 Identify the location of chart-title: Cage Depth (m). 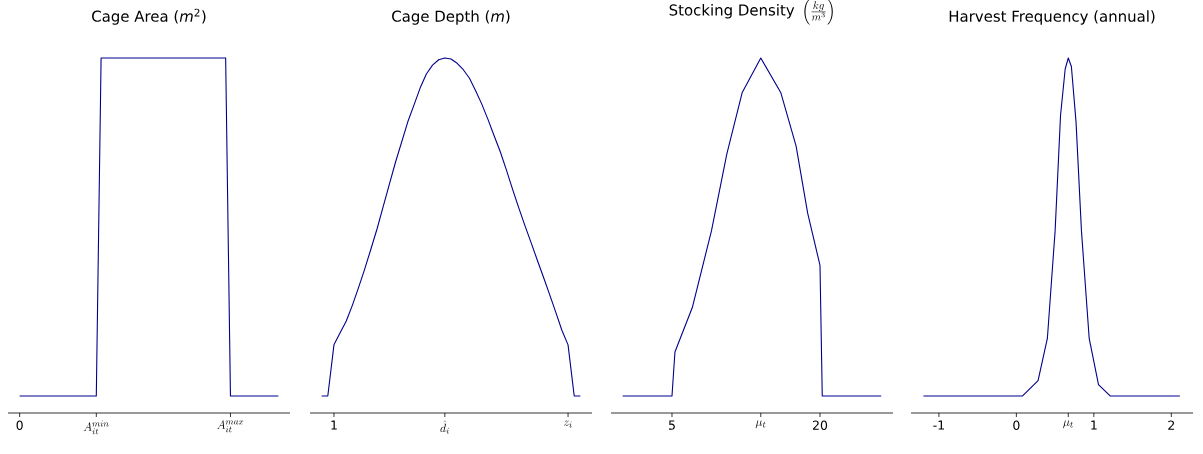
(451, 17).